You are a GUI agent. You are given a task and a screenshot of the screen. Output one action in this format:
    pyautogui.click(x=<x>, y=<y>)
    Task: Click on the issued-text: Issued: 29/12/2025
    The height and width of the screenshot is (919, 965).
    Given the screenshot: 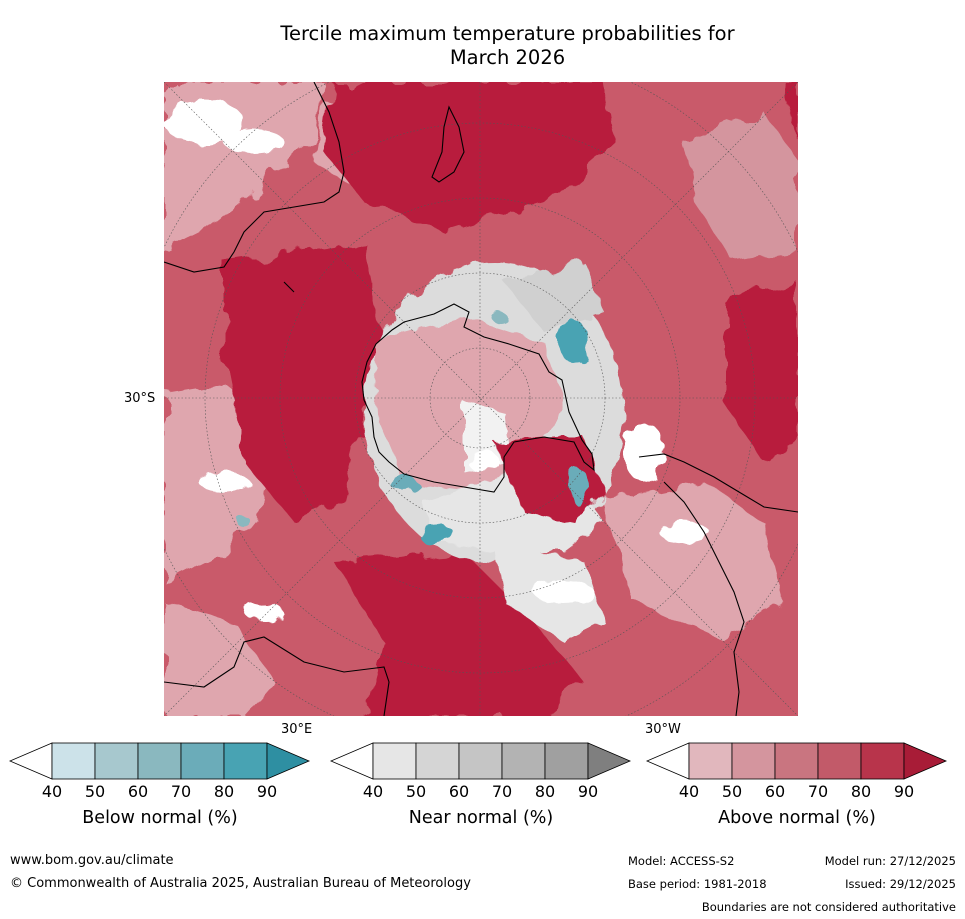 What is the action you would take?
    pyautogui.click(x=900, y=884)
    